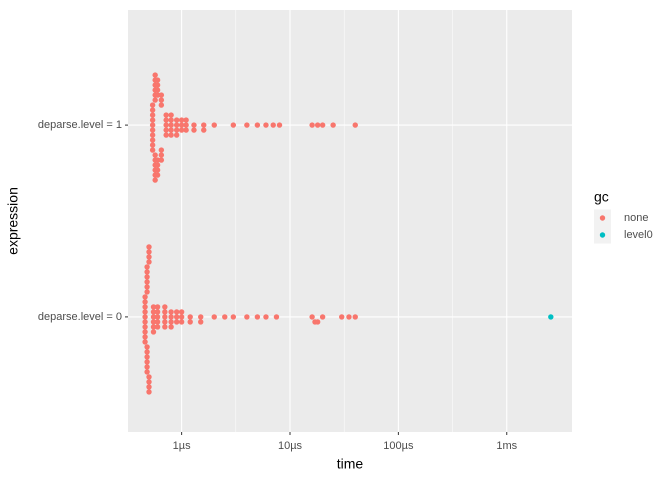  Describe the element at coordinates (80, 317) in the screenshot. I see `y-tick-label: deparse.level = 0` at that location.